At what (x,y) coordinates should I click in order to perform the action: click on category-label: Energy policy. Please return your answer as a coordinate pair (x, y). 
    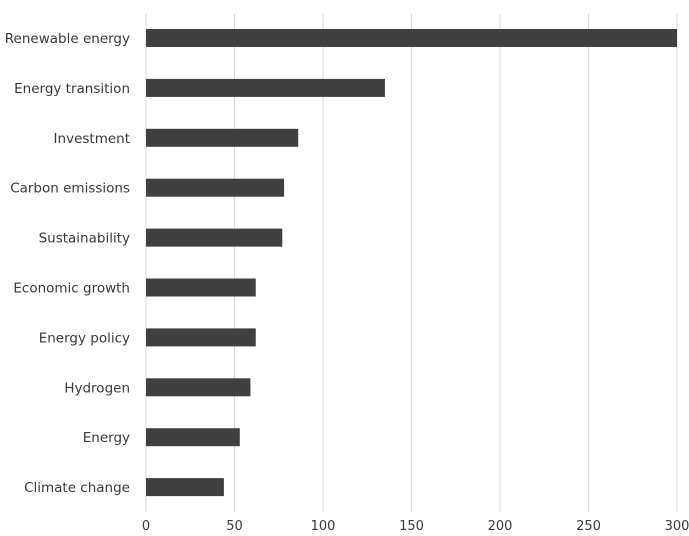
    Looking at the image, I should click on (84, 338).